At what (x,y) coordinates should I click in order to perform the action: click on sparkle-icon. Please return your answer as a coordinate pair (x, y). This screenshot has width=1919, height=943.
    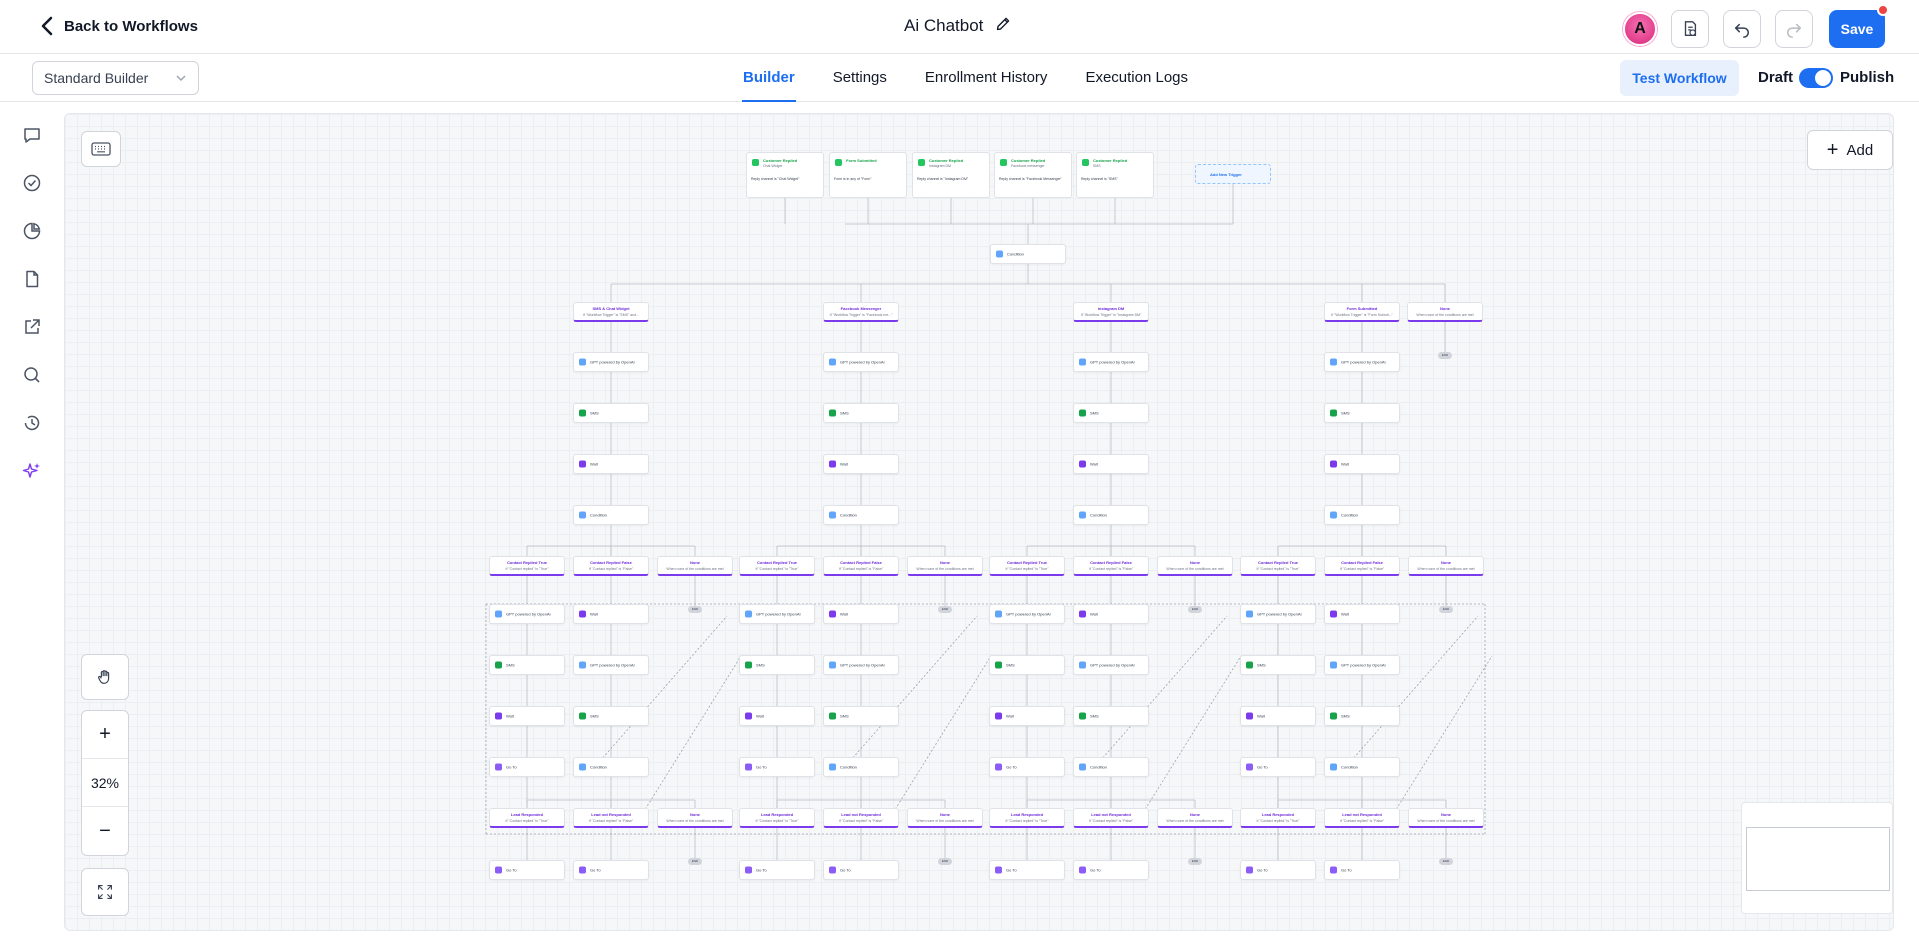
    Looking at the image, I should click on (32, 471).